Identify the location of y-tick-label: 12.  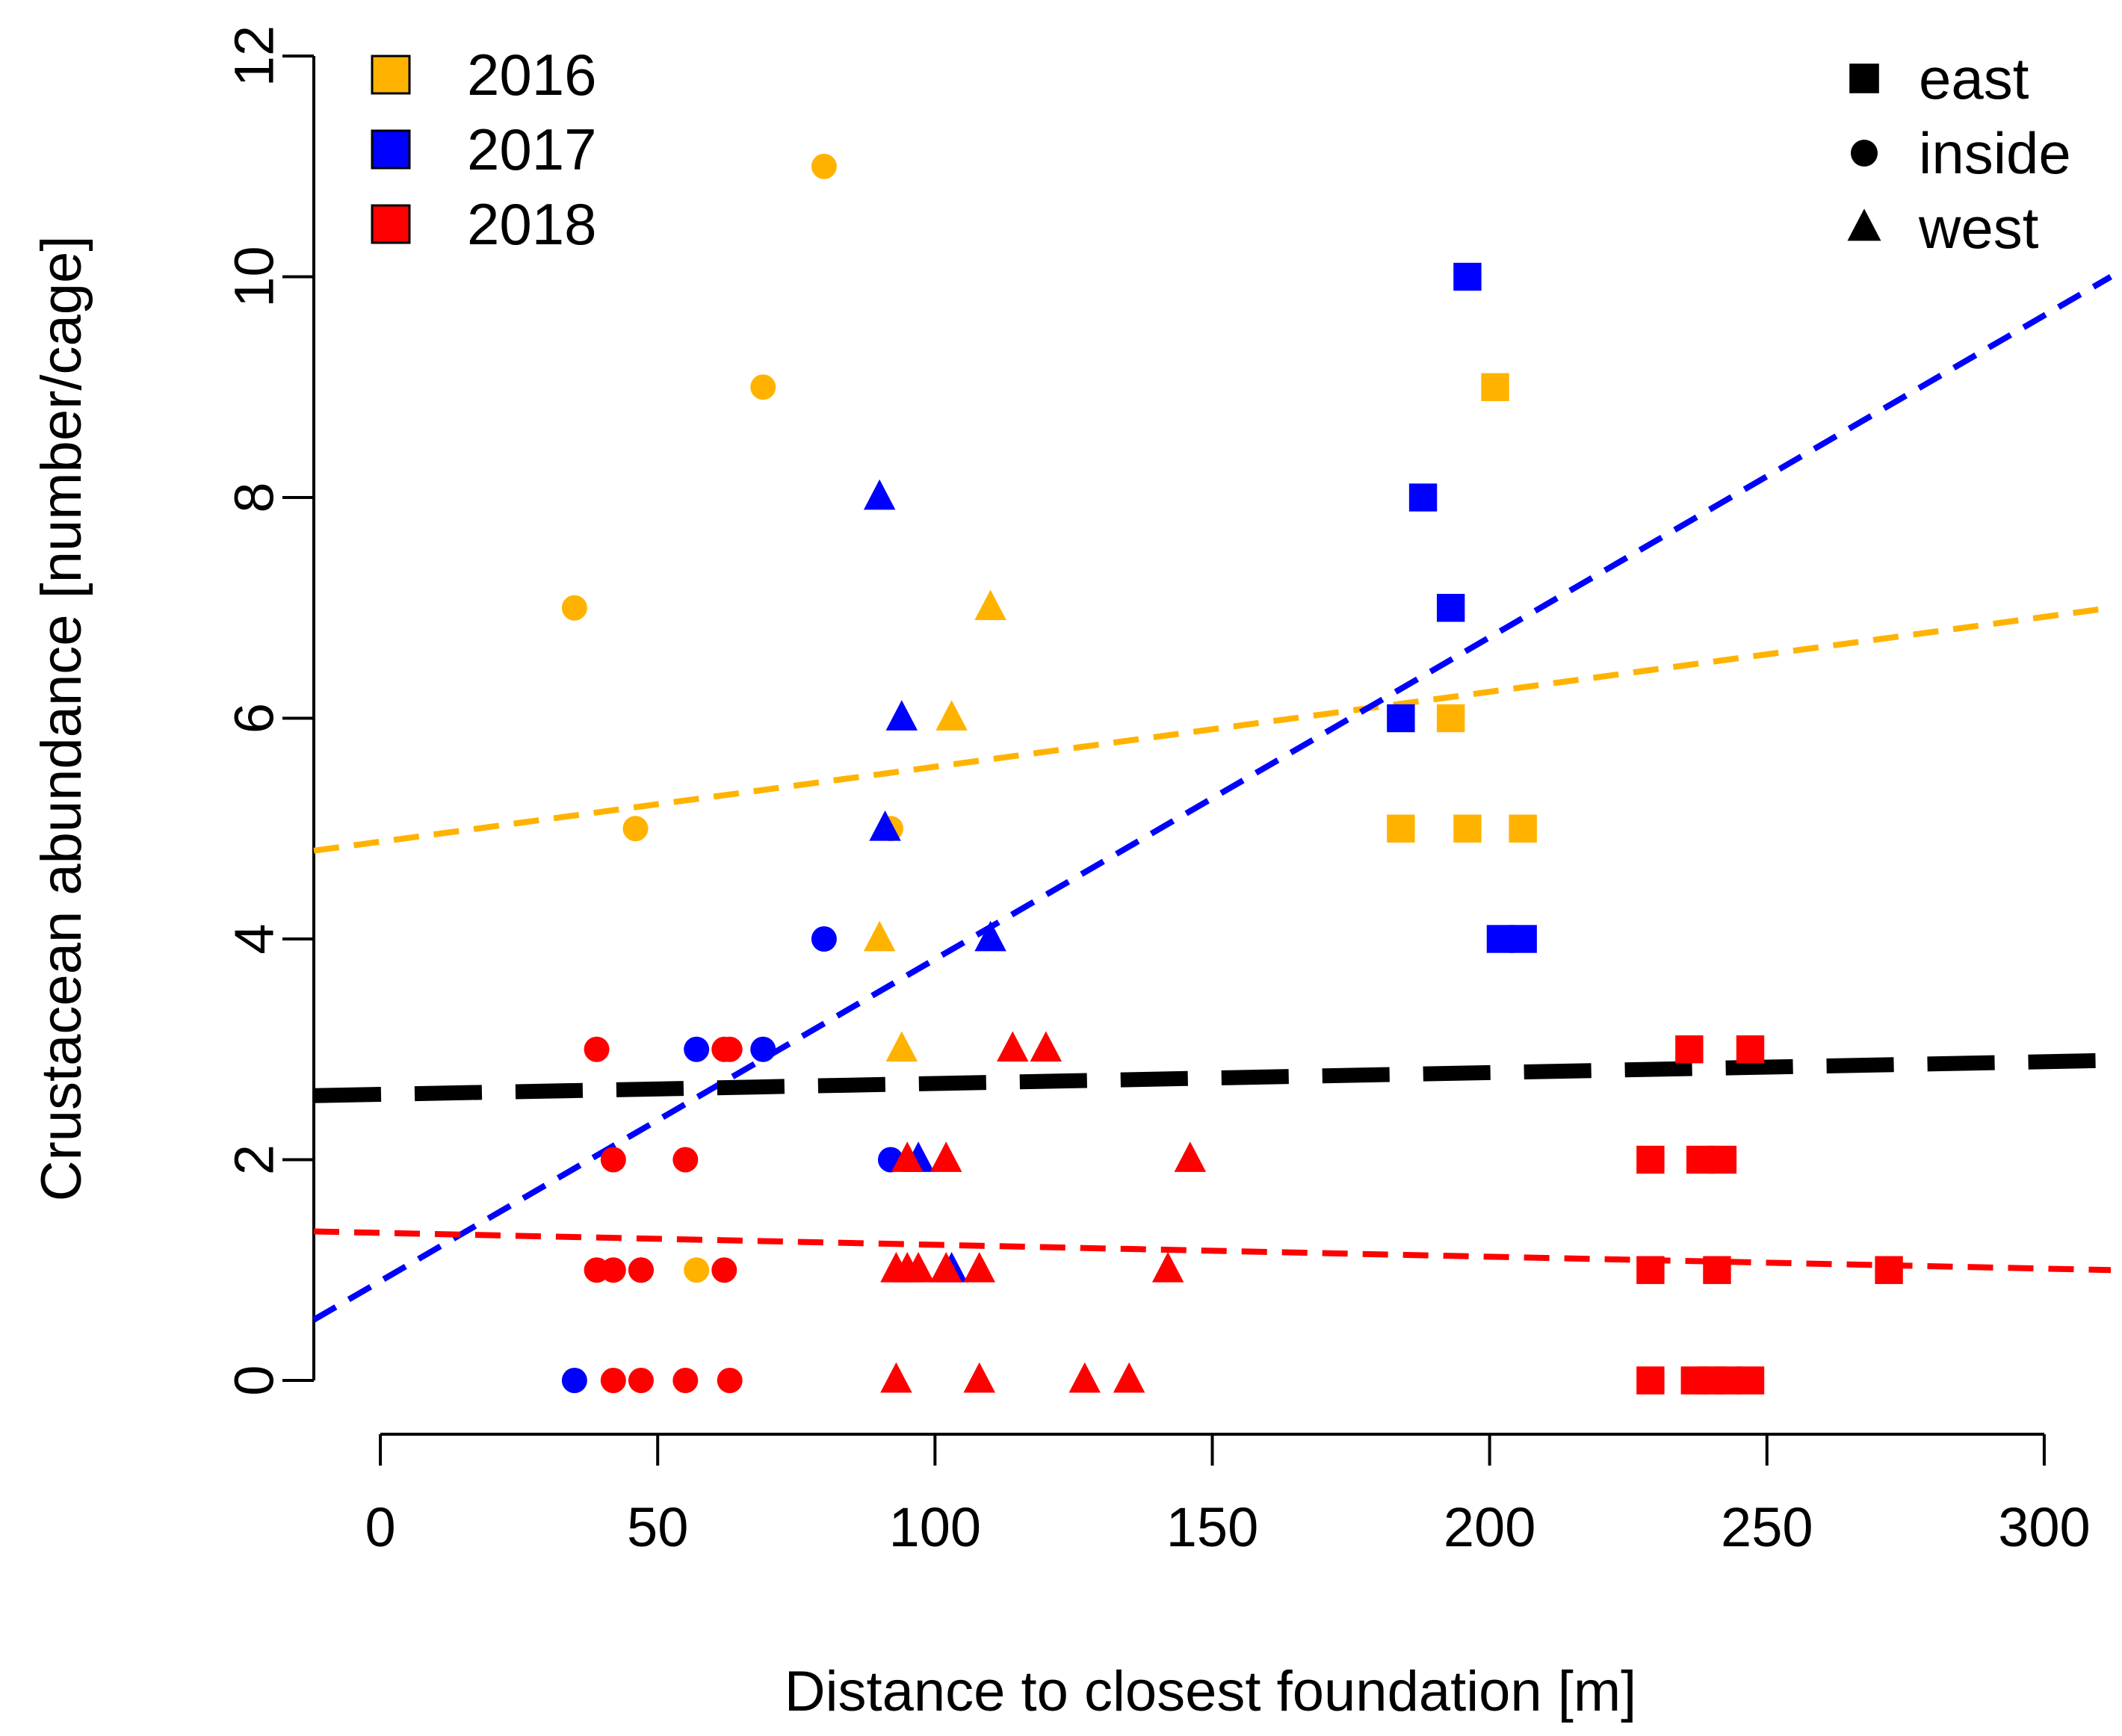
(254, 56).